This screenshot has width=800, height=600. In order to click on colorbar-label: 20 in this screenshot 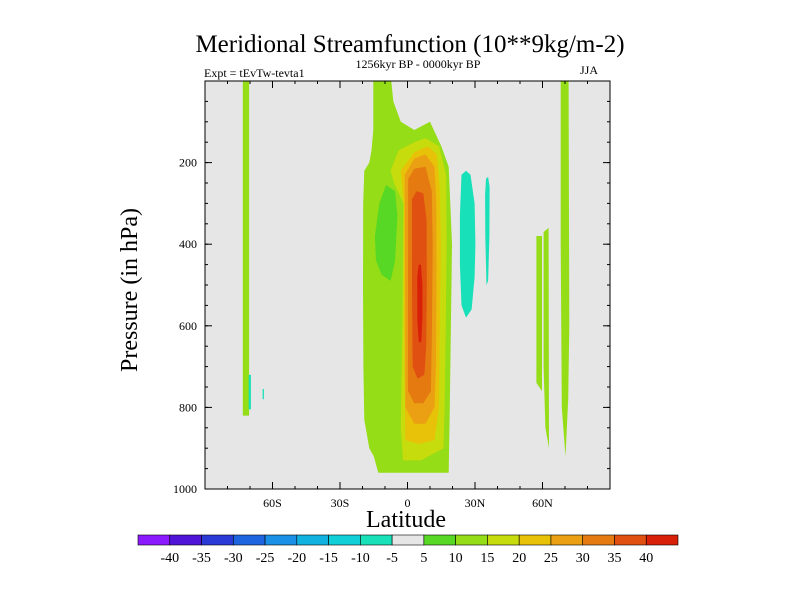, I will do `click(519, 558)`.